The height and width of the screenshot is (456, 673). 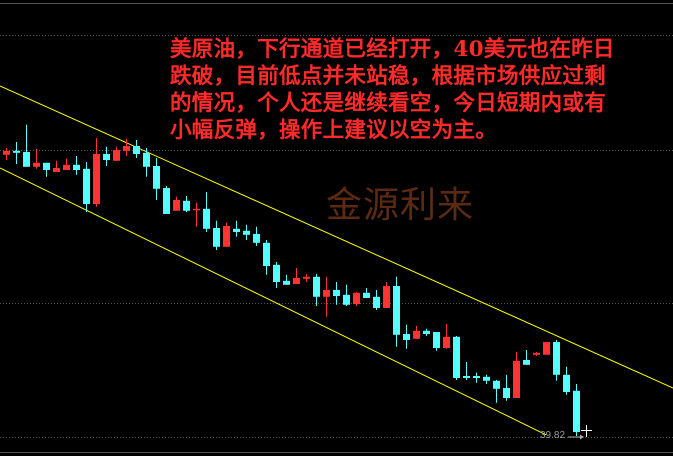 What do you see at coordinates (400, 205) in the screenshot?
I see `watermark-logo: 金源利来` at bounding box center [400, 205].